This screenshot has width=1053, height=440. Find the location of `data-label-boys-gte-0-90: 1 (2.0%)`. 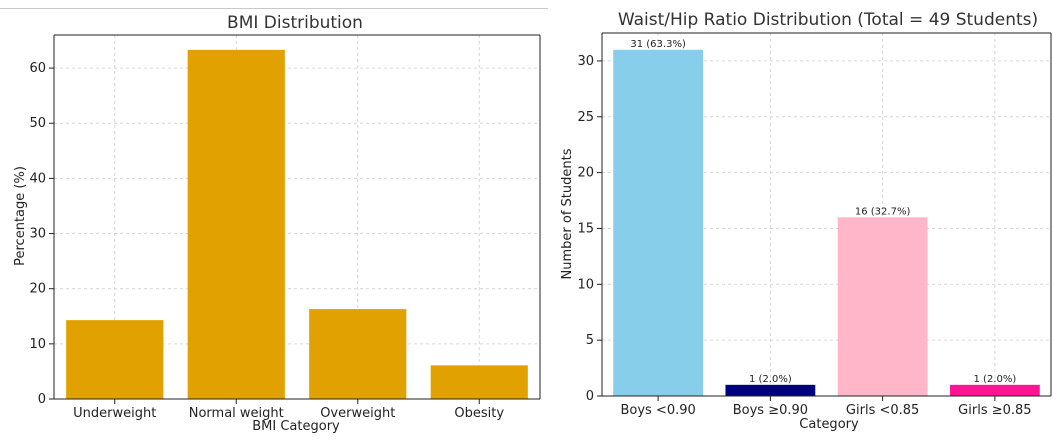

data-label-boys-gte-0-90: 1 (2.0%) is located at coordinates (770, 379).